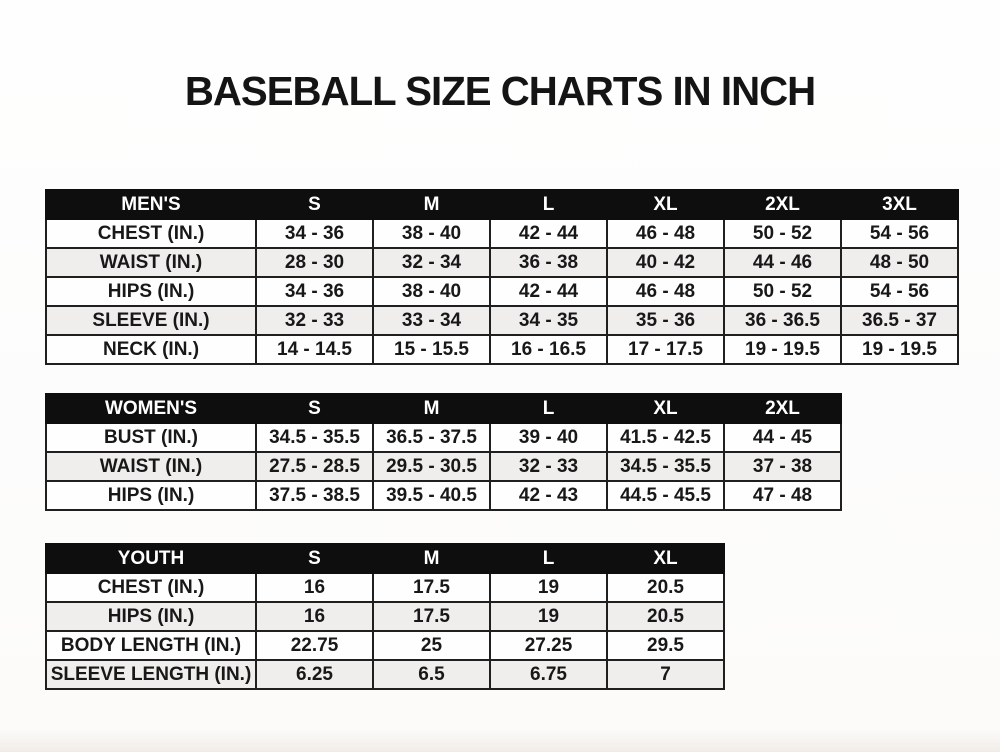 Image resolution: width=1000 pixels, height=752 pixels. I want to click on youth-size-header-cell: L, so click(548, 558).